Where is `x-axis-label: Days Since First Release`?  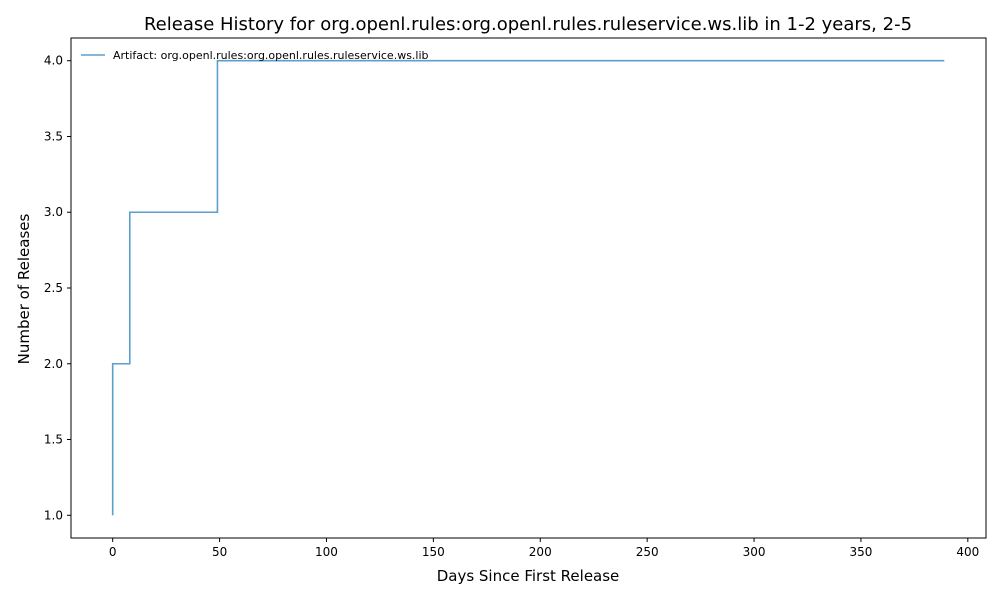 x-axis-label: Days Since First Release is located at coordinates (528, 576).